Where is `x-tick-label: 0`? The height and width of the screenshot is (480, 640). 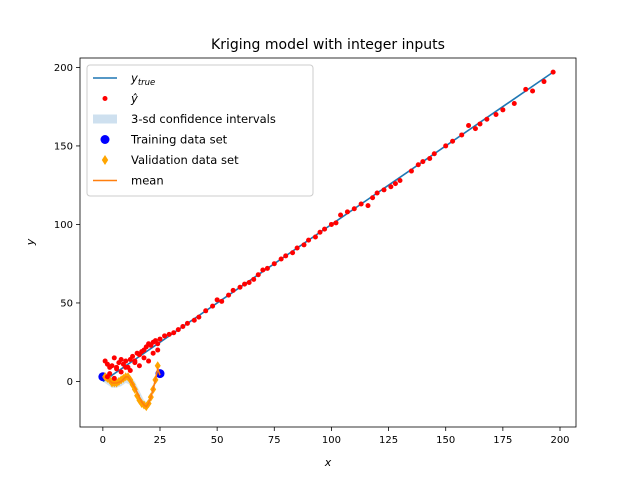 x-tick-label: 0 is located at coordinates (103, 440).